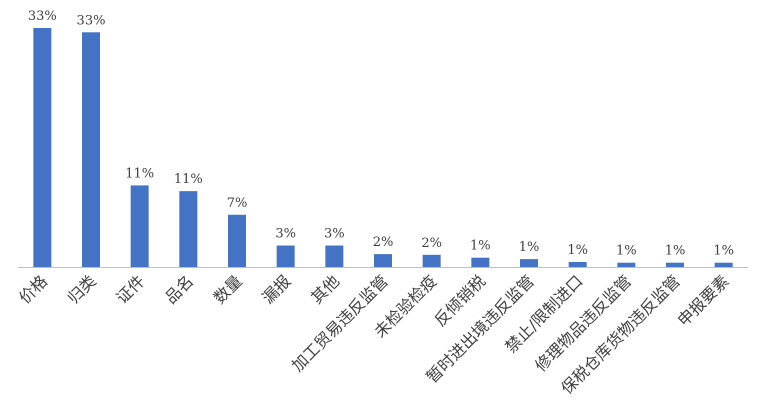 The width and height of the screenshot is (768, 418). What do you see at coordinates (82, 289) in the screenshot?
I see `category-label: 归类` at bounding box center [82, 289].